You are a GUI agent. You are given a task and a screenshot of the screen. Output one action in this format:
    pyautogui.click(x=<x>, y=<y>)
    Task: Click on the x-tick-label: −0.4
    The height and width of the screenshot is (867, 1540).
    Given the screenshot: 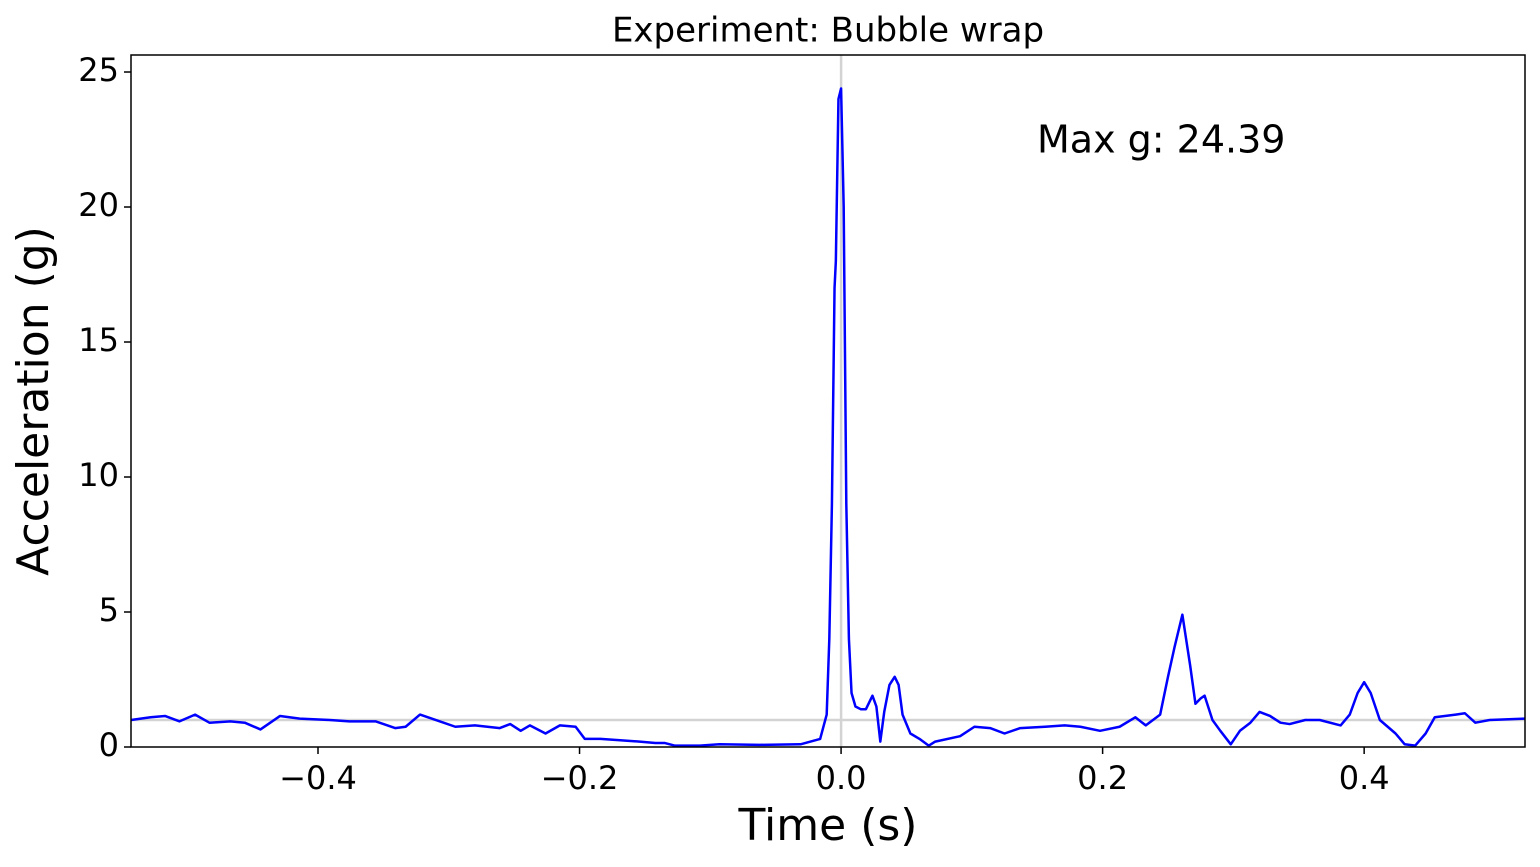 What is the action you would take?
    pyautogui.click(x=318, y=778)
    